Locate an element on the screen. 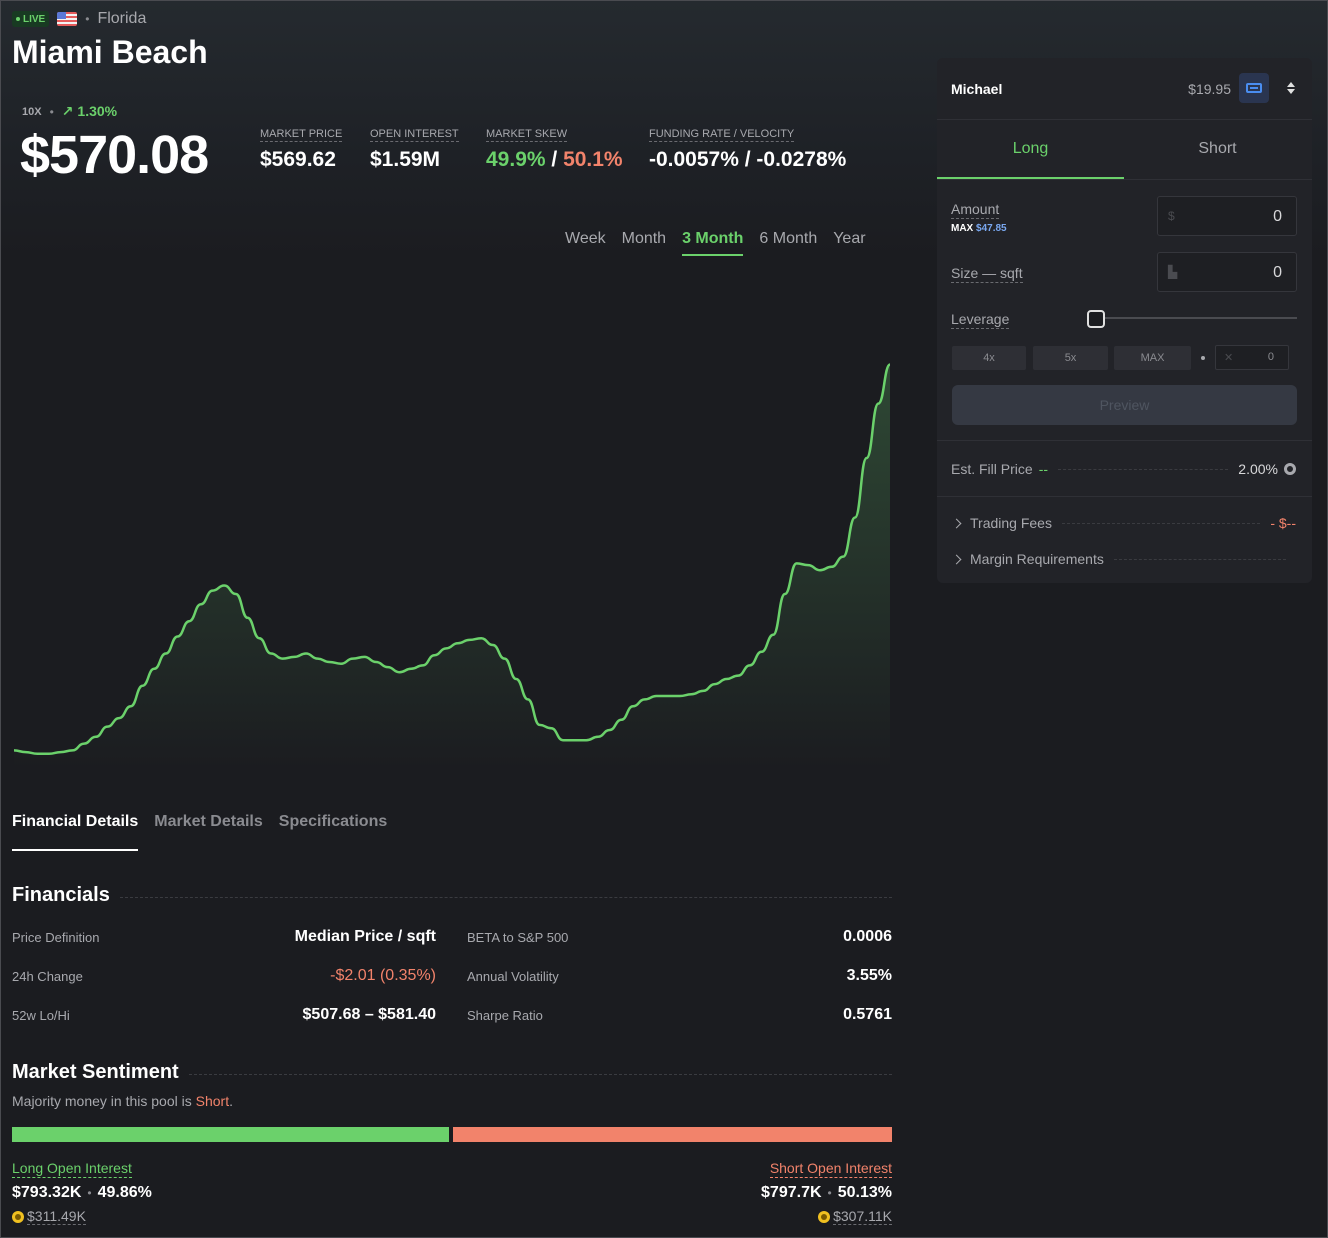 This screenshot has width=1328, height=1238. tab-short: Short is located at coordinates (1217, 148).